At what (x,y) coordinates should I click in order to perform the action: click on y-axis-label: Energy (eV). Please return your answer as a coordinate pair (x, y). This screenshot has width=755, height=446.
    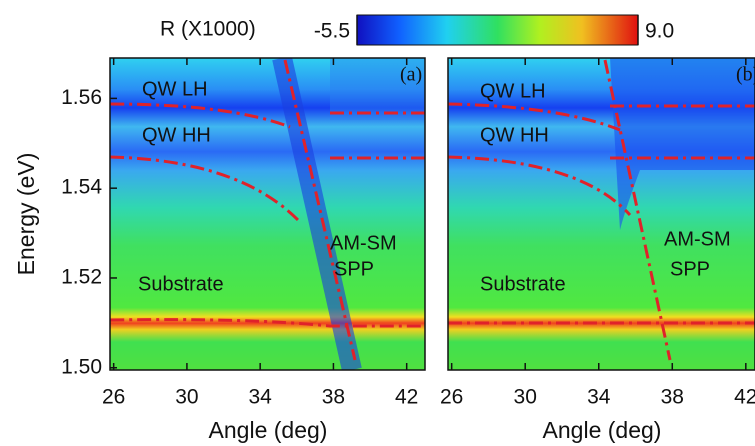
    Looking at the image, I should click on (26, 214).